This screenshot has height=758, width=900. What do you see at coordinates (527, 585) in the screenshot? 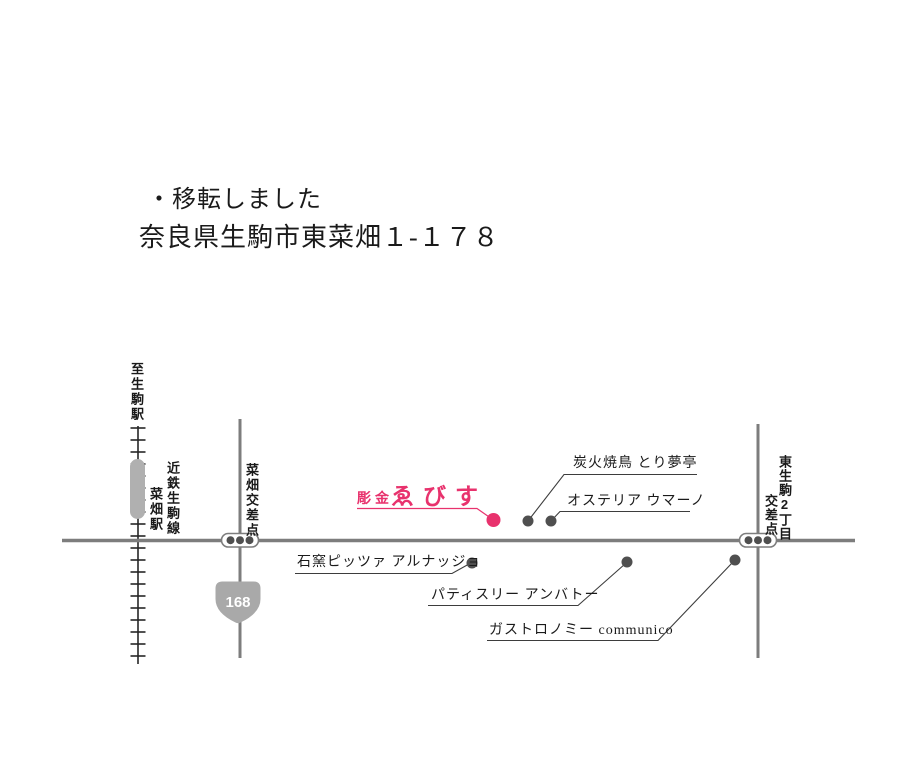
I see `poi-leader-line-ambato` at bounding box center [527, 585].